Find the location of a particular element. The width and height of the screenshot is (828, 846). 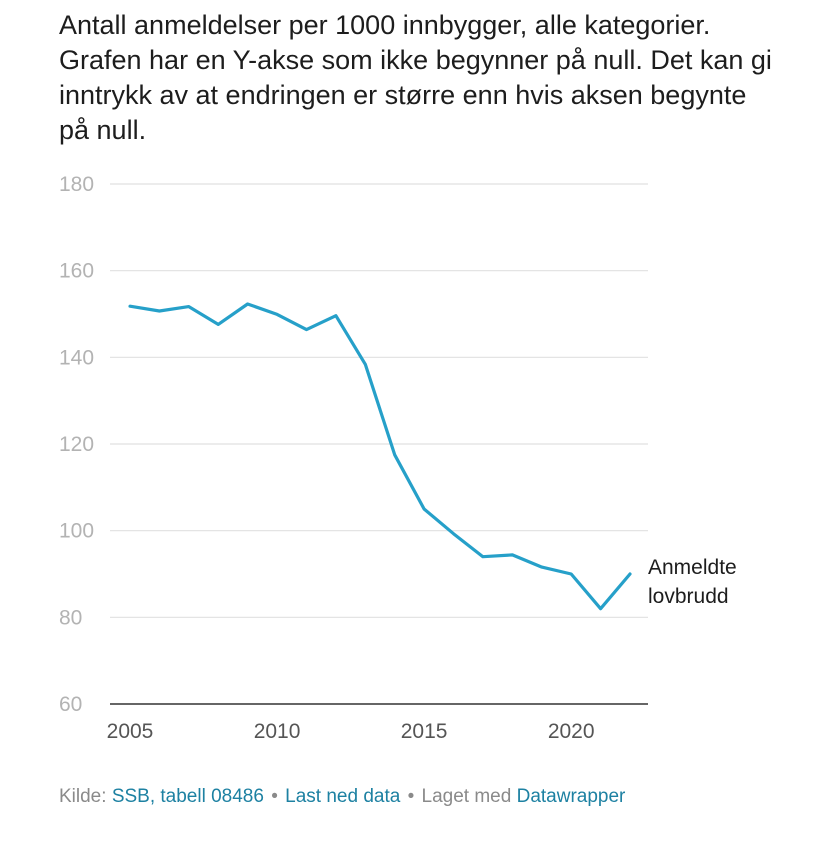

y-tick-label: 160 is located at coordinates (76, 271).